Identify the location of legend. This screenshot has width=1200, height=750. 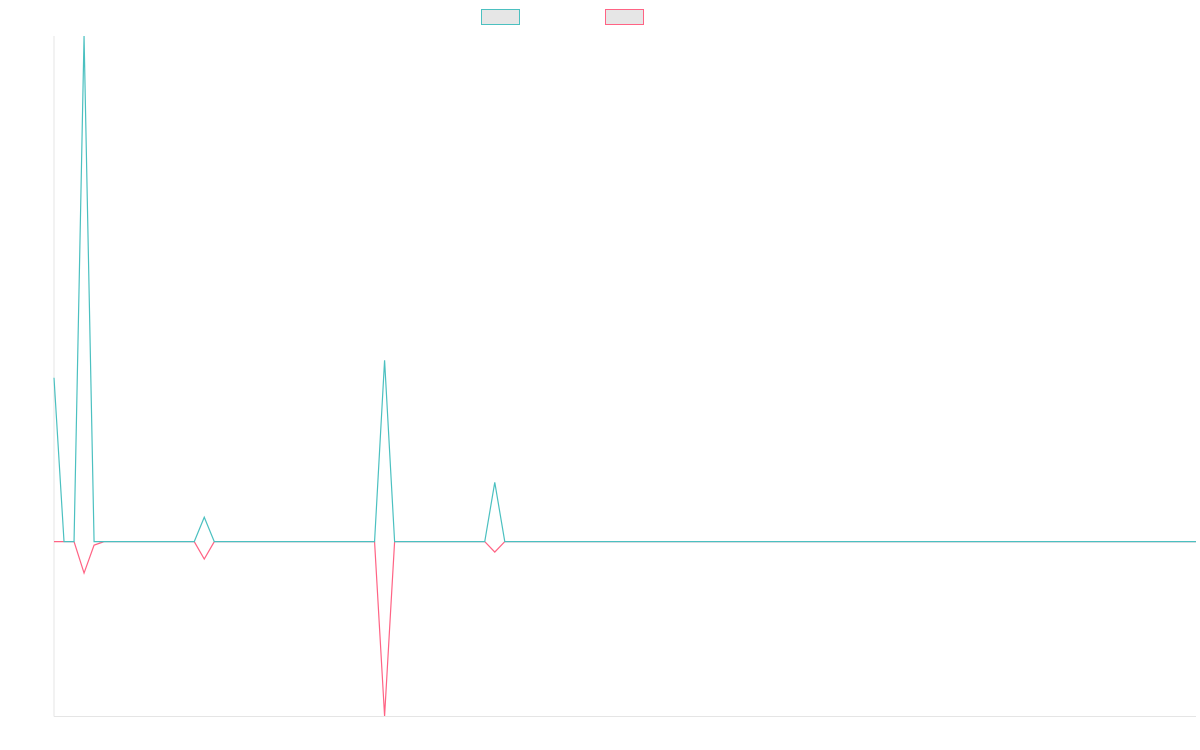
(600, 18).